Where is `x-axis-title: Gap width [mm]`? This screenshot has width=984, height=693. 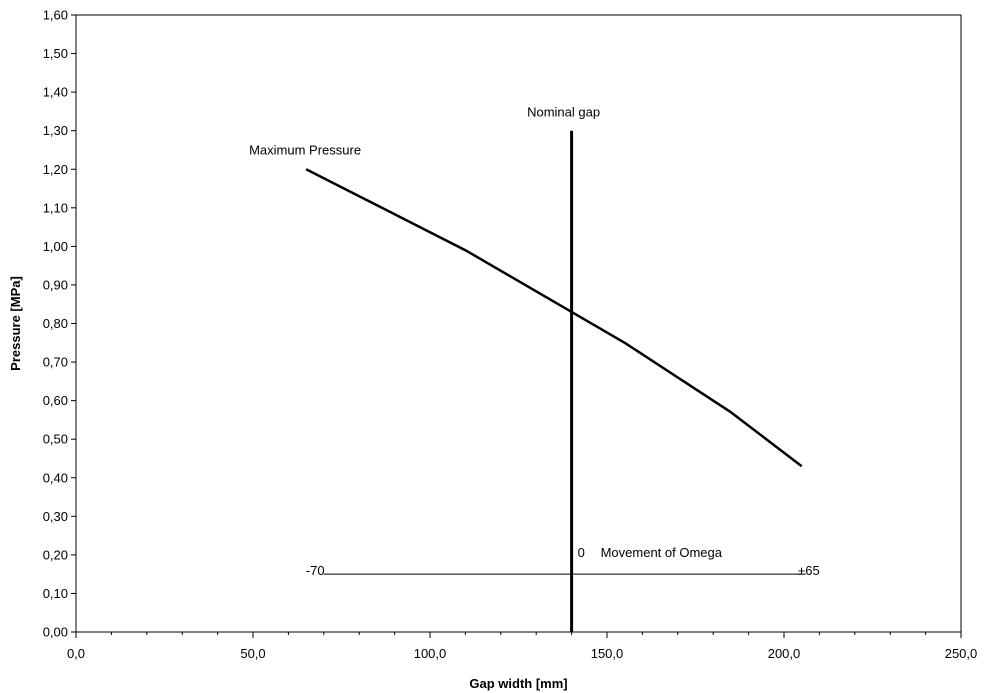 x-axis-title: Gap width [mm] is located at coordinates (518, 683).